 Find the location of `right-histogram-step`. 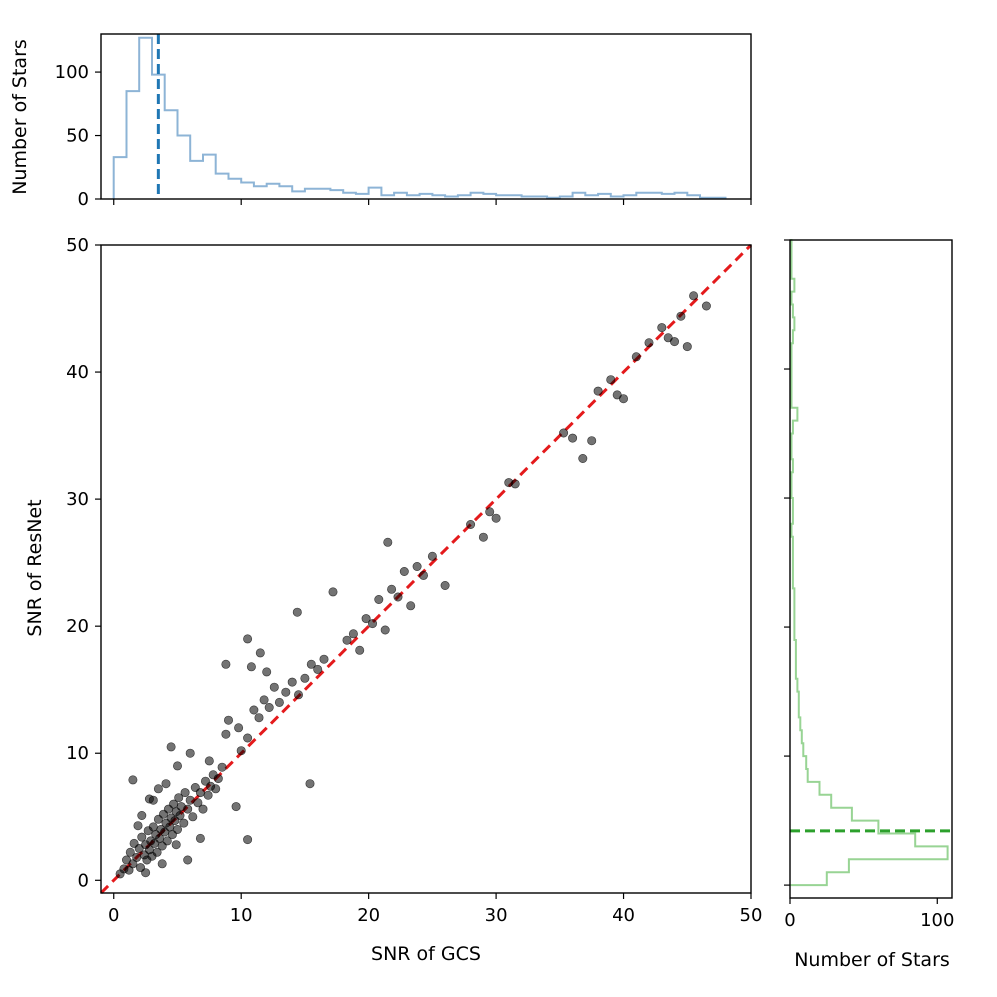

right-histogram-step is located at coordinates (869, 563).